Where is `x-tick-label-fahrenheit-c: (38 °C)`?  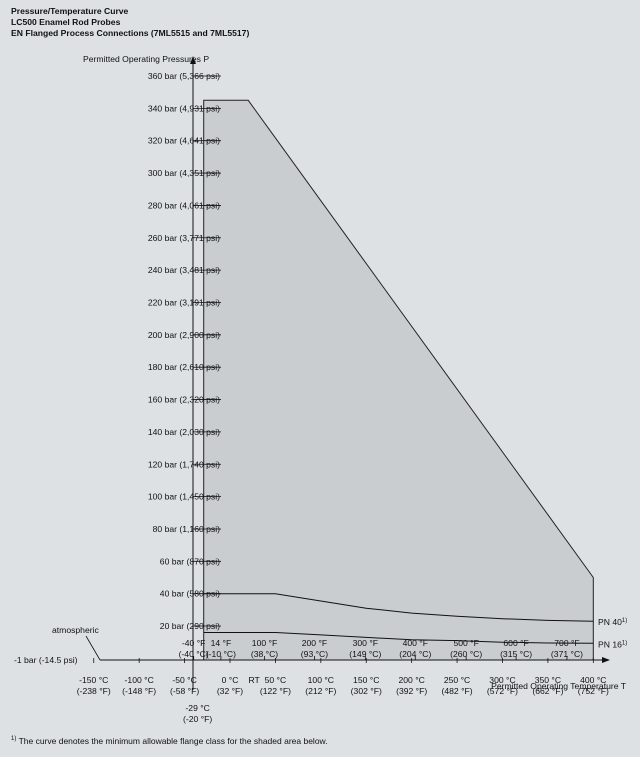
x-tick-label-fahrenheit-c: (38 °C) is located at coordinates (264, 654).